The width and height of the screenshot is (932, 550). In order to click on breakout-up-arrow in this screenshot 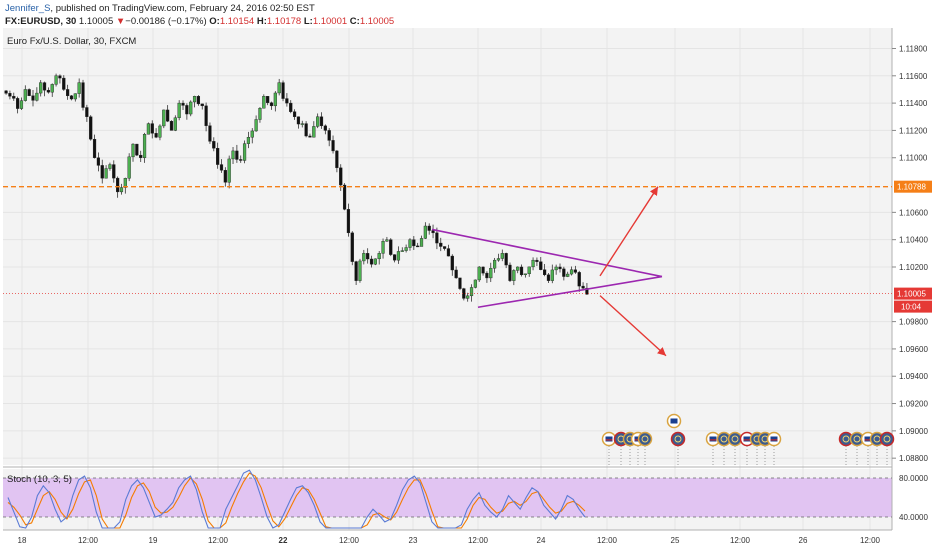, I will do `click(629, 231)`.